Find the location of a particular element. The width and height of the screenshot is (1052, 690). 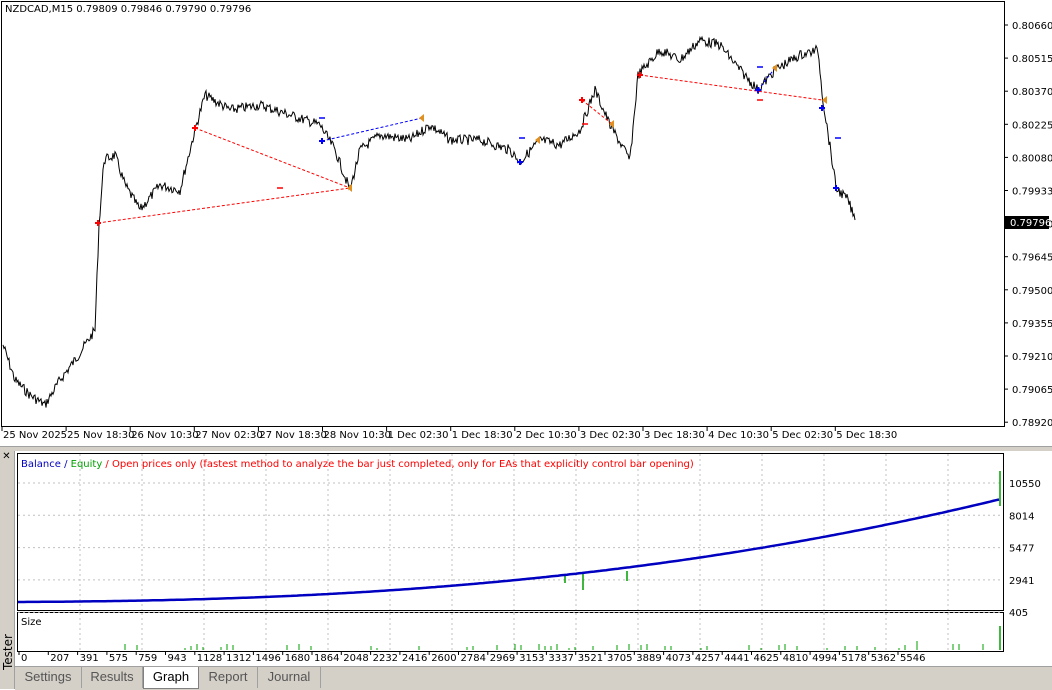

trade-tick-label: 759 is located at coordinates (147, 658).